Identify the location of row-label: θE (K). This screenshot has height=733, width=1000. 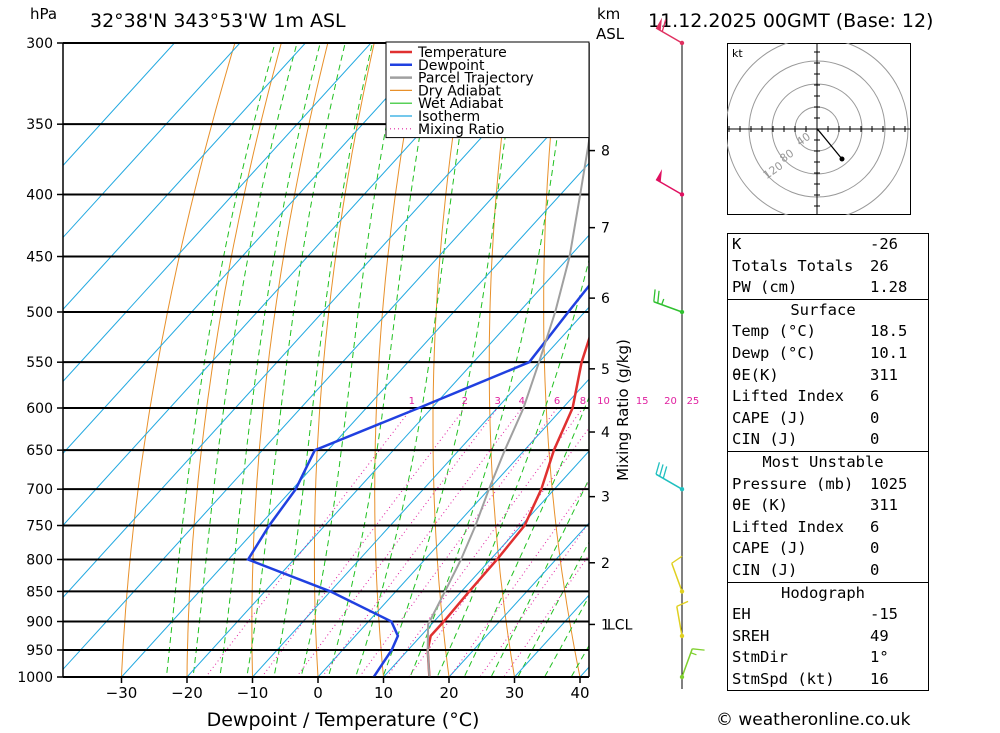
(760, 505).